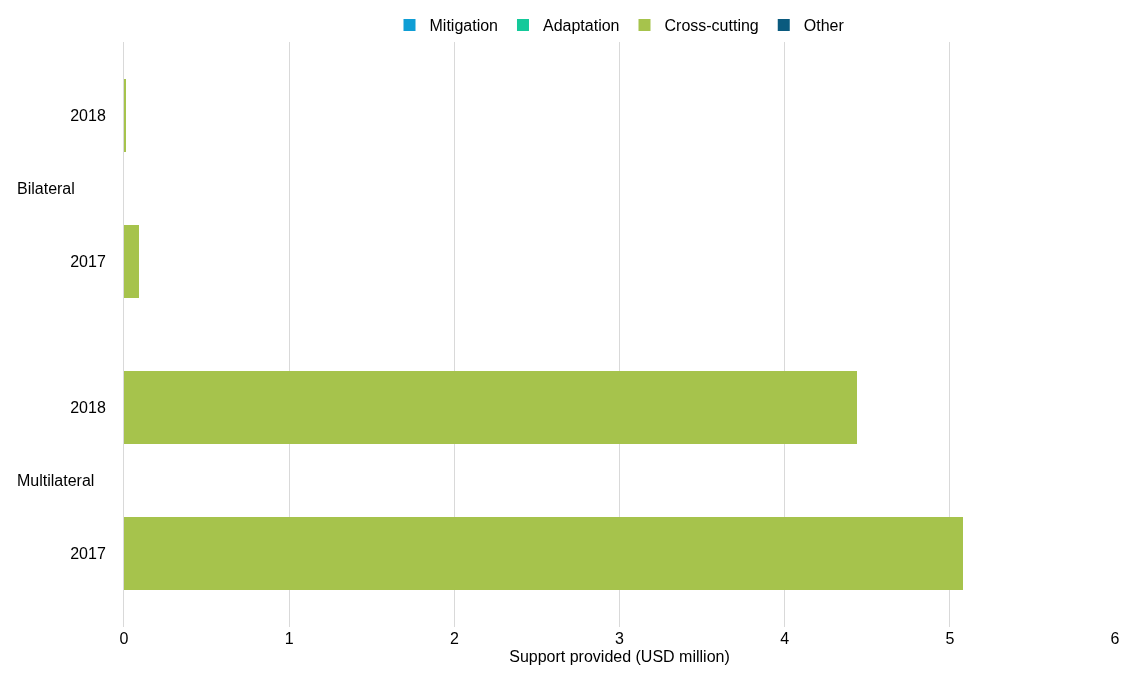 This screenshot has height=677, width=1128. I want to click on legend-label: Mitigation, so click(463, 26).